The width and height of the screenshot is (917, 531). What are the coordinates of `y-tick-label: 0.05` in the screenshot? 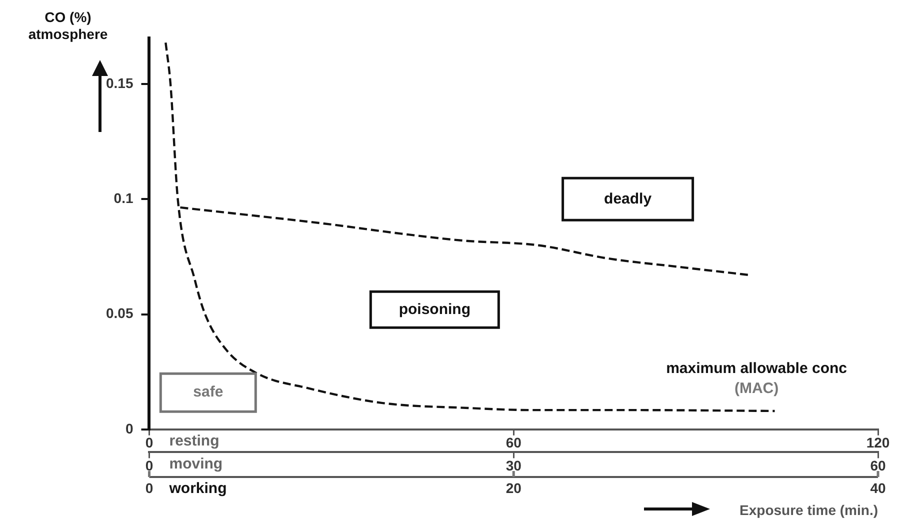 It's located at (120, 313).